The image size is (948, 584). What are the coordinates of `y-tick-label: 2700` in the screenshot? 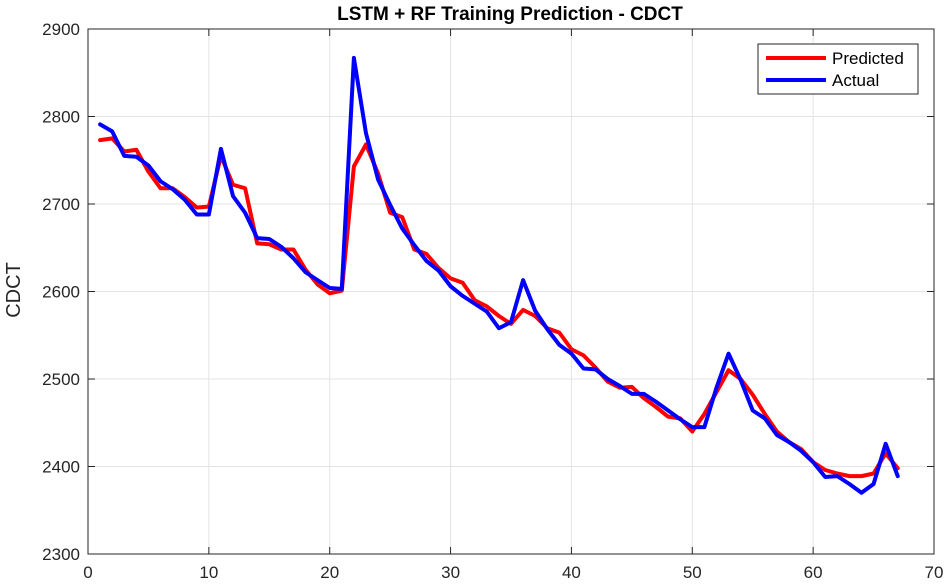 It's located at (61, 204).